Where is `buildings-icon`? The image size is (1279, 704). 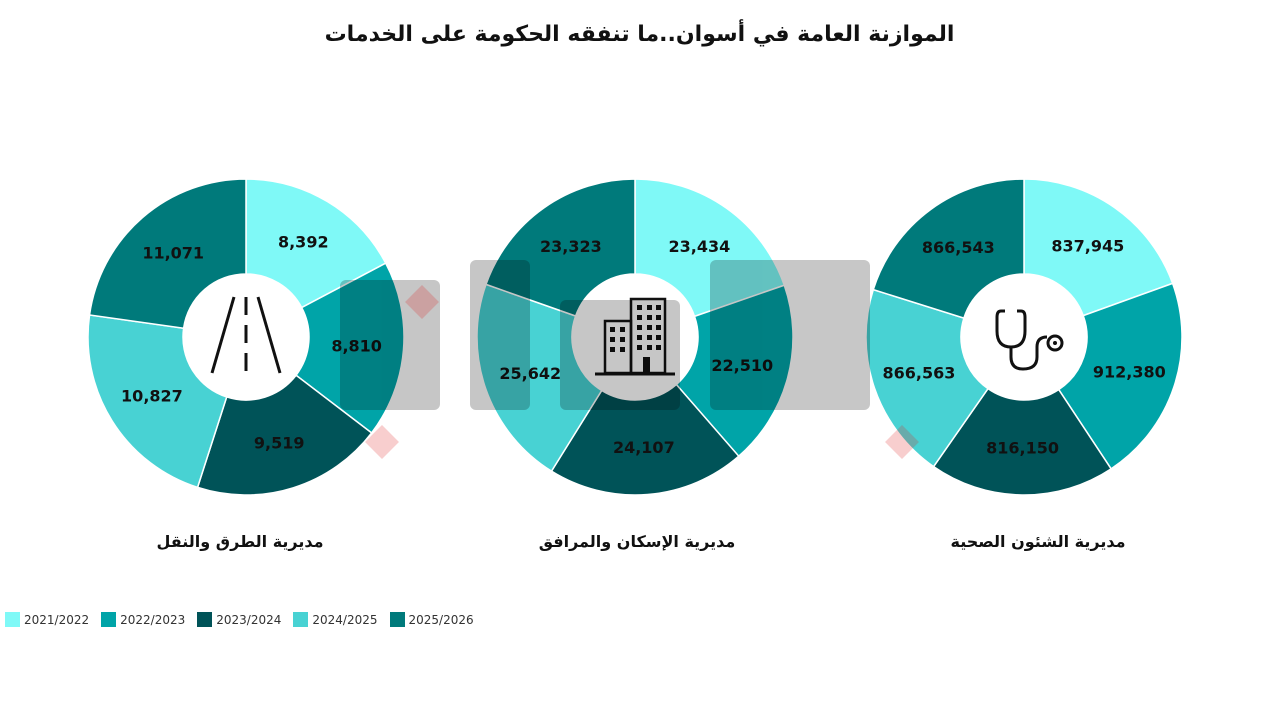
buildings-icon is located at coordinates (635, 336).